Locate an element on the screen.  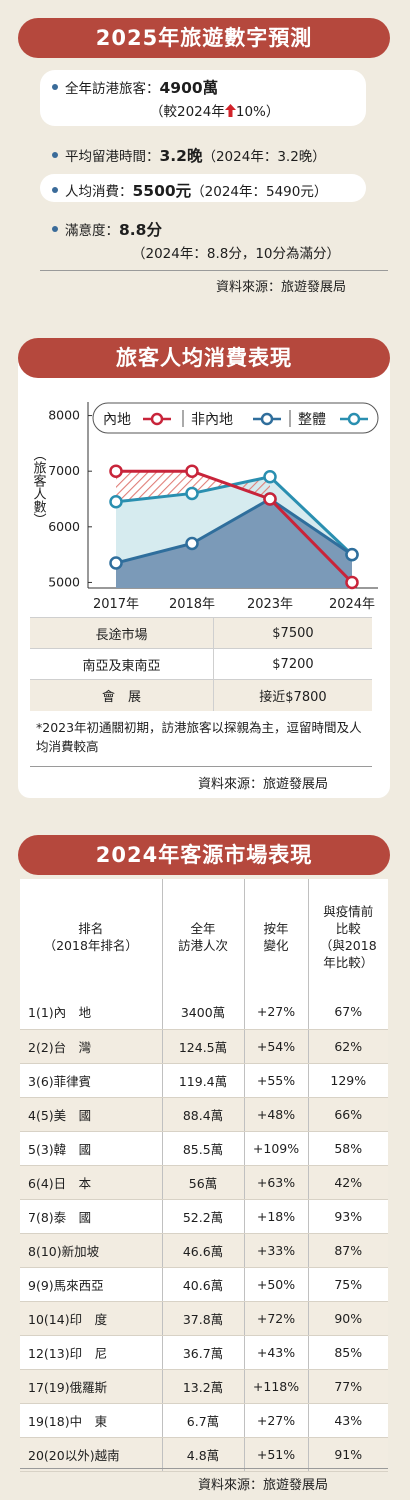
up-arrow-icon is located at coordinates (230, 110).